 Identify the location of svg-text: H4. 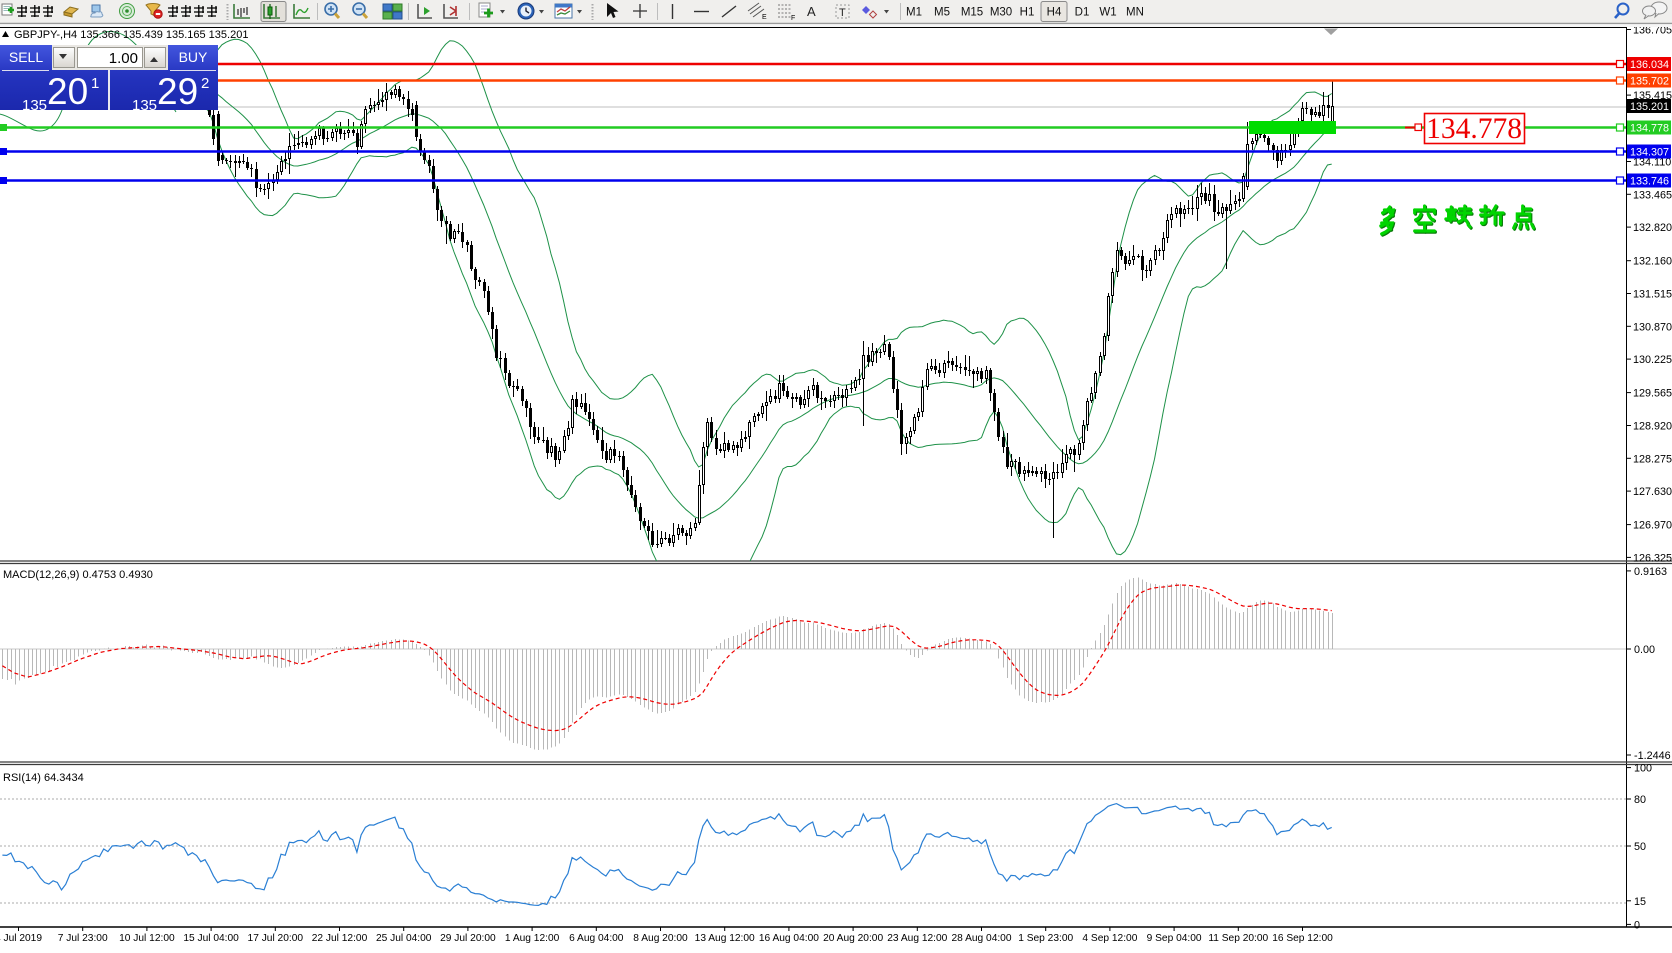
(1054, 13).